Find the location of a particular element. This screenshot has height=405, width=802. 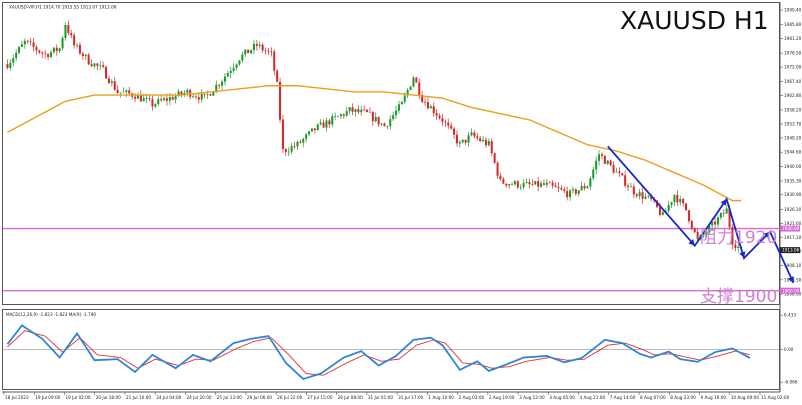

time-tick-label: 26 Jul 22:00 is located at coordinates (289, 397).